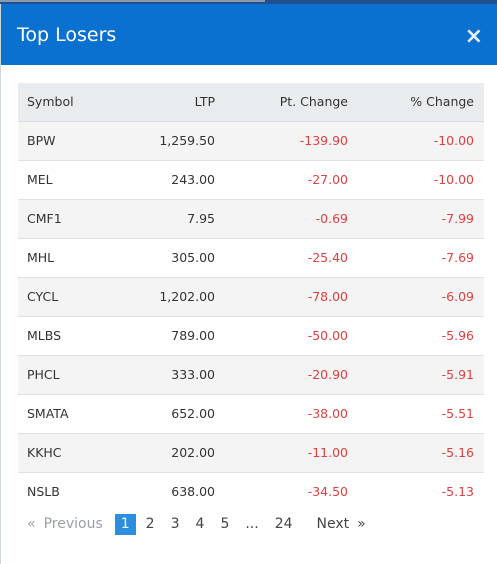 The height and width of the screenshot is (564, 497). Describe the element at coordinates (166, 453) in the screenshot. I see `ltp-cell: 202.00` at that location.